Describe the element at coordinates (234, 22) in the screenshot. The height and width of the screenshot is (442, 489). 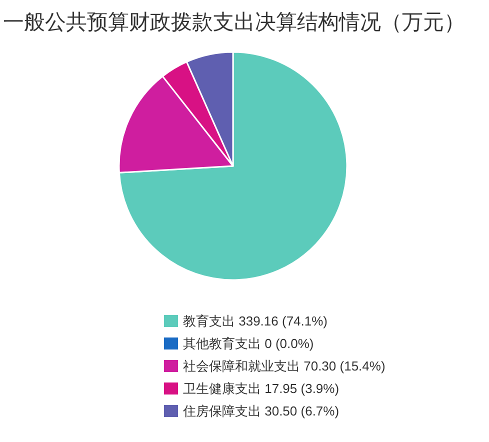
I see `title: 一般公共预算财政拨款支出决算结构情况（万元）` at that location.